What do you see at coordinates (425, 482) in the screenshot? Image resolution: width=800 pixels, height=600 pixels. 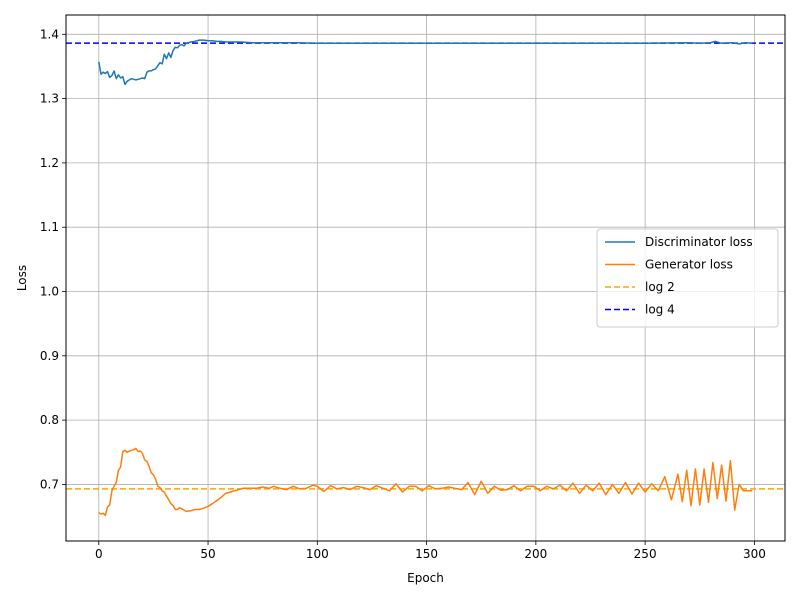 I see `series-line-generator-loss` at bounding box center [425, 482].